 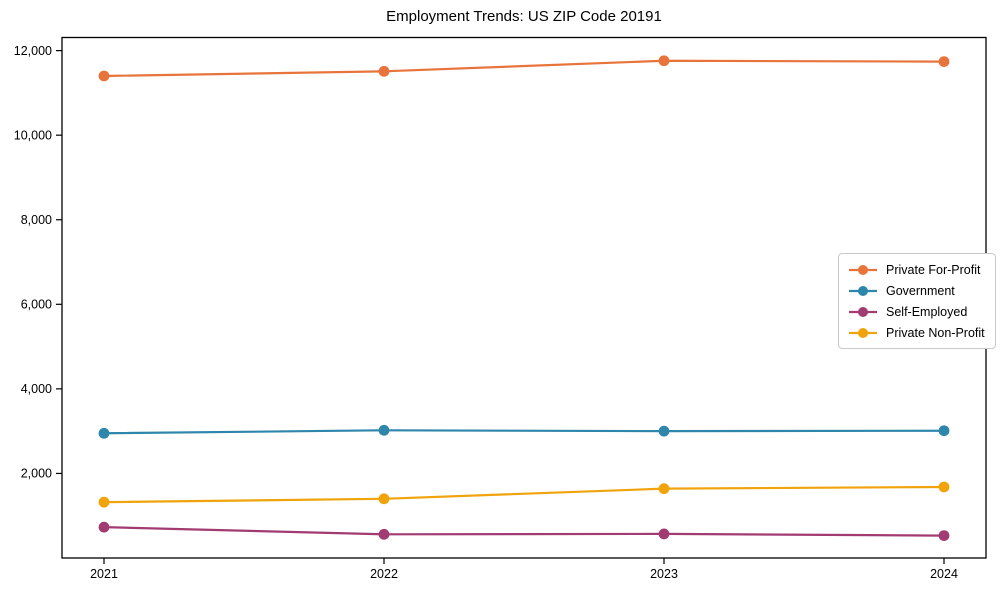 What do you see at coordinates (664, 574) in the screenshot?
I see `x-axis-tick-label: 2023` at bounding box center [664, 574].